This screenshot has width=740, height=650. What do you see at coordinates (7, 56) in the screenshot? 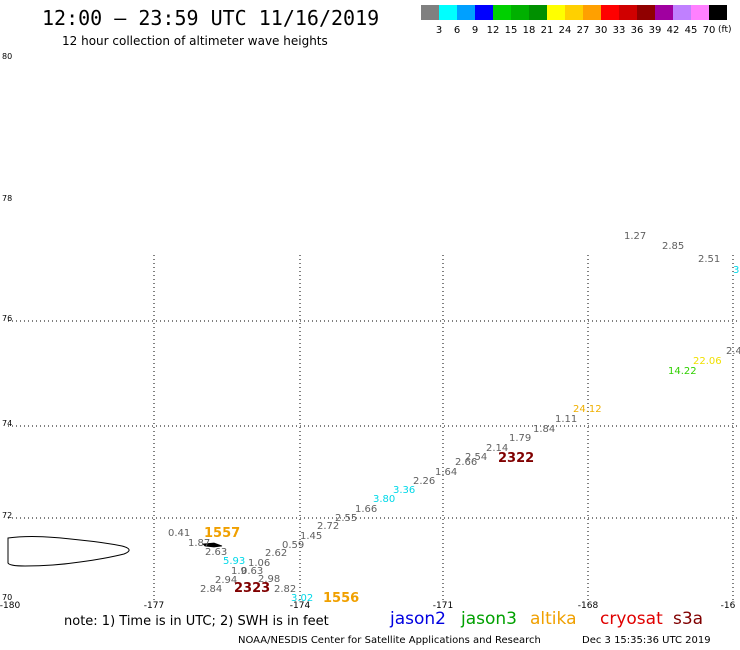
I see `lat-label: 80` at bounding box center [7, 56].